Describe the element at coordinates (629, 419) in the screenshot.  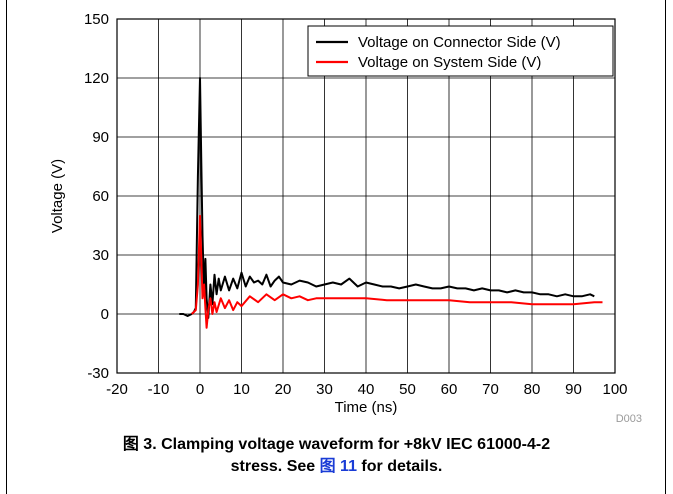
I see `figure-id-annotation: D003` at that location.